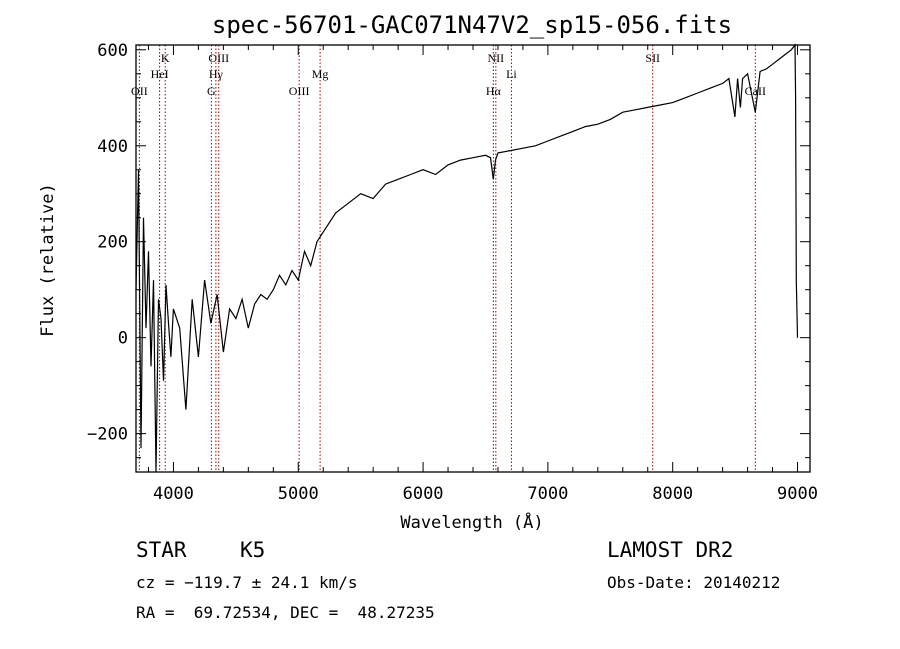 This screenshot has height=649, width=900. Describe the element at coordinates (672, 494) in the screenshot. I see `x-tick-label: 8000` at that location.